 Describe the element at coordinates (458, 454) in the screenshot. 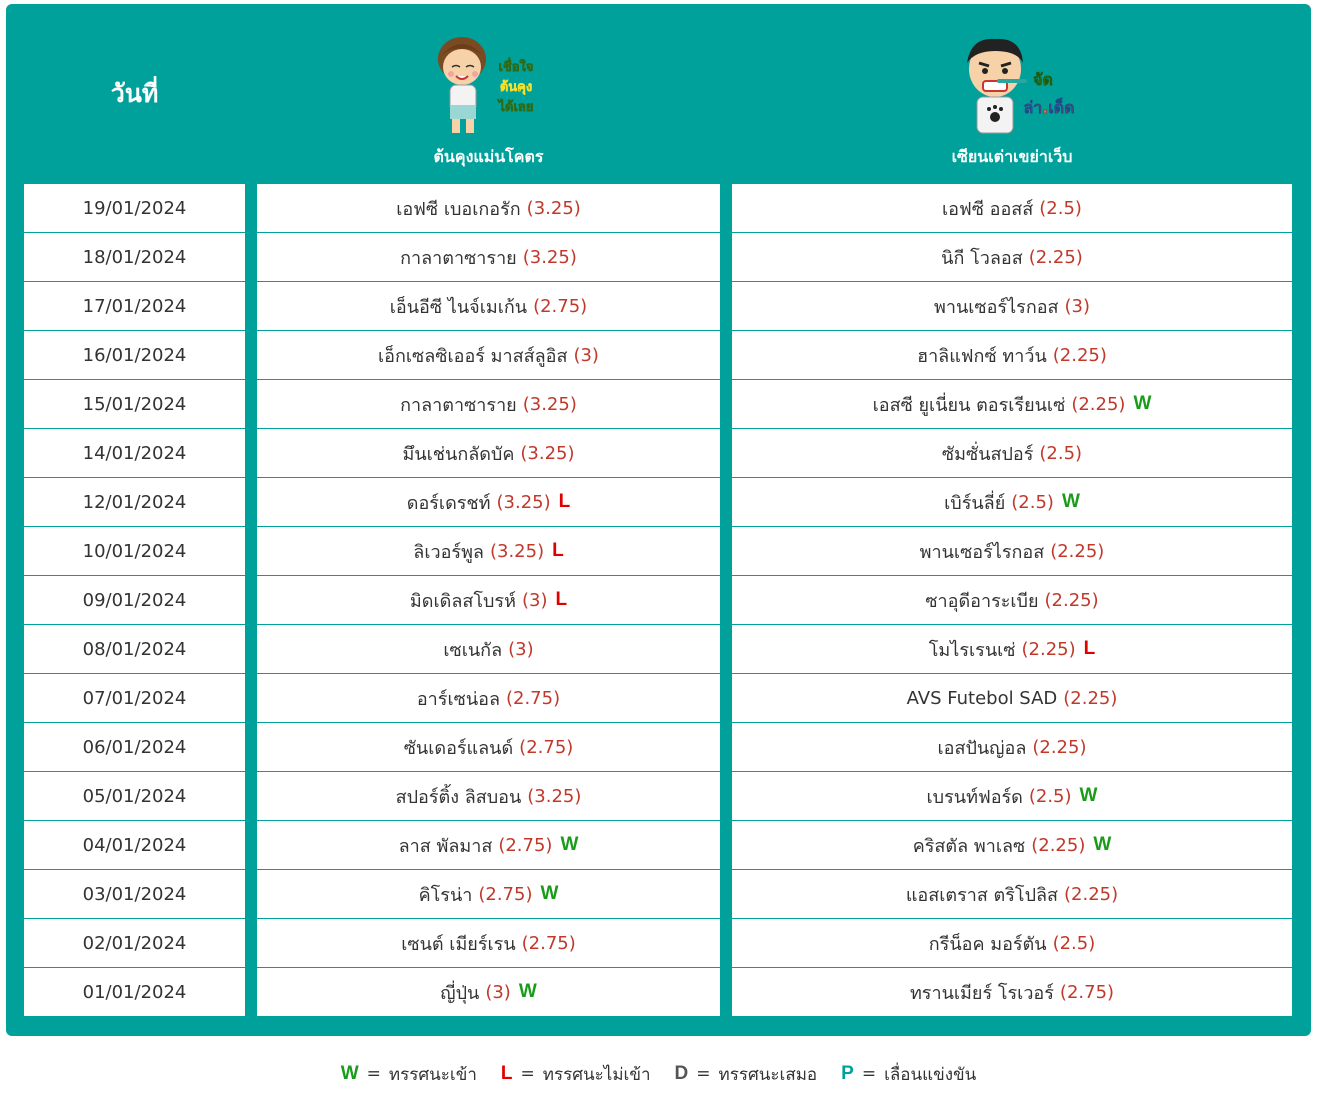

I see `team-name: มึนเช่นกลัดบัค` at that location.